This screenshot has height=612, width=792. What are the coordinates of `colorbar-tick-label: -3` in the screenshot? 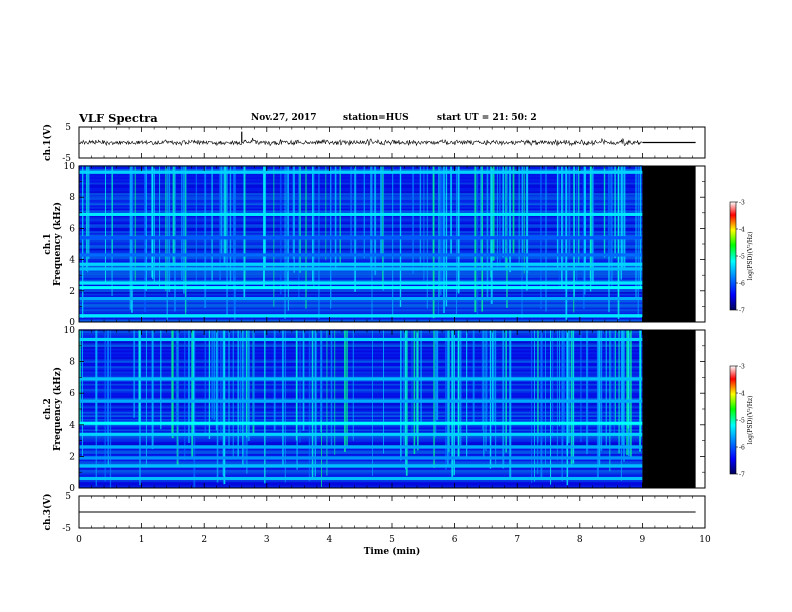 It's located at (742, 203).